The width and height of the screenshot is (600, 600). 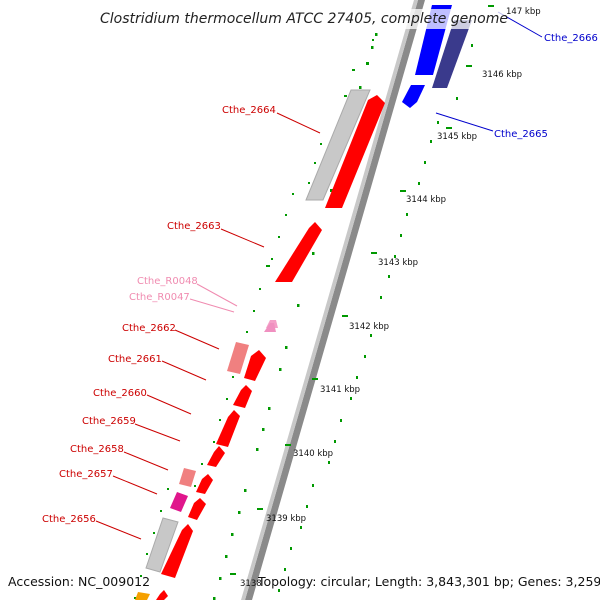 I want to click on gene-label-cthe-2664: Cthe_2664, so click(x=249, y=110).